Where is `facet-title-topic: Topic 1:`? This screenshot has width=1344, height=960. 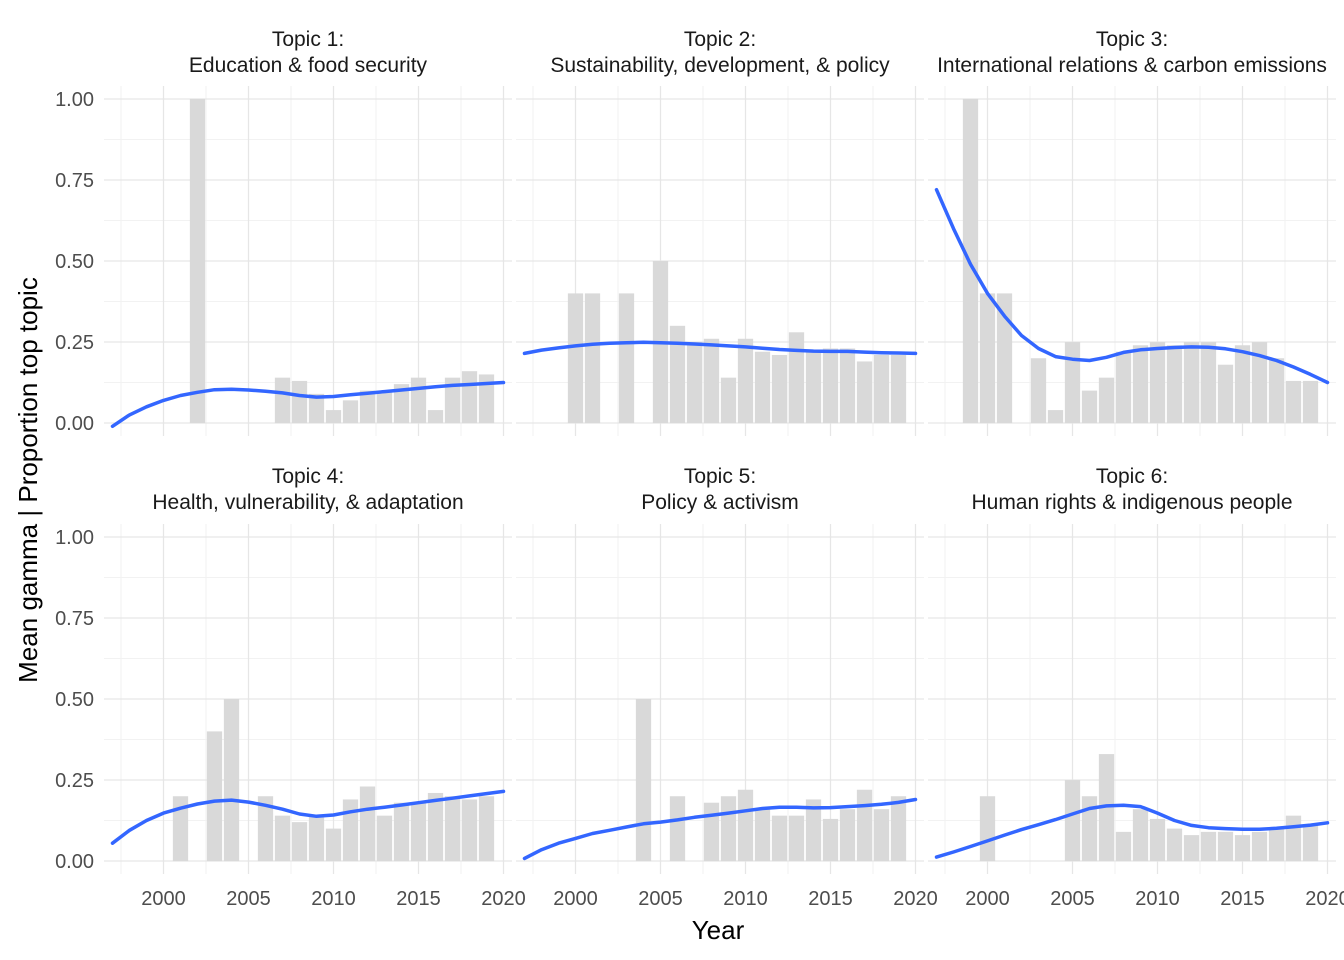
facet-title-topic: Topic 1: is located at coordinates (308, 39).